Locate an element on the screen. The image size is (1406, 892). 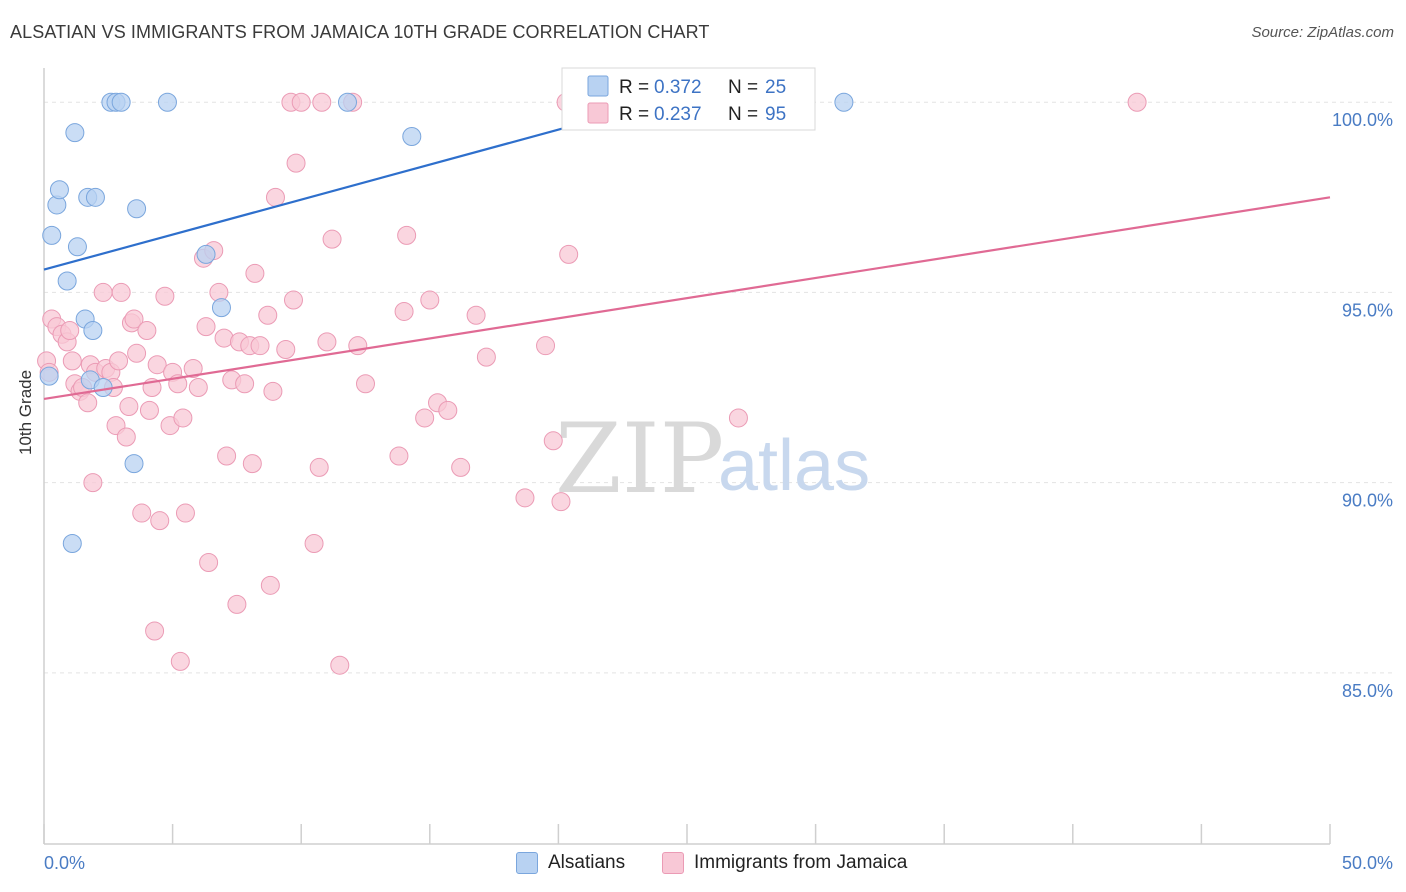
watermark: ZIP atlas is located at coordinates (712, 459).